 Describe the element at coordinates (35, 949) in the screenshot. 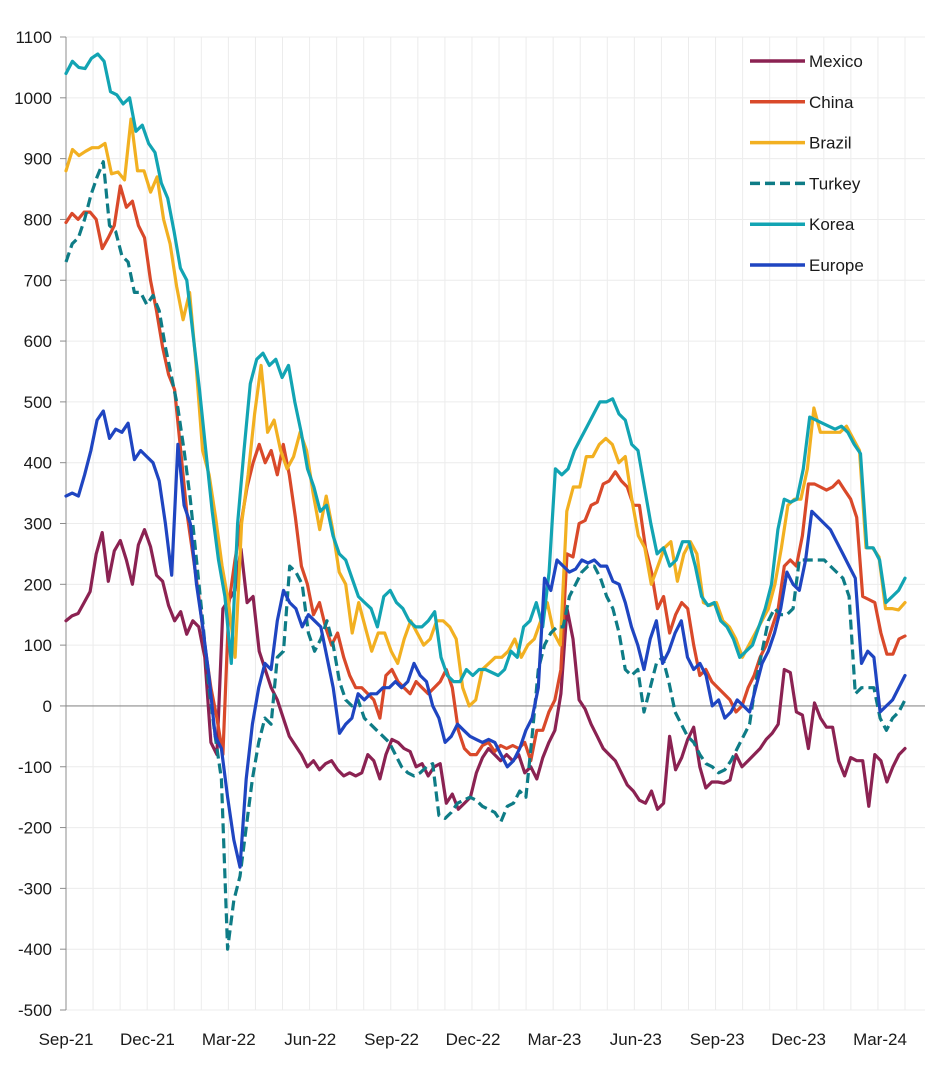

I see `y-tick-label: -400` at that location.